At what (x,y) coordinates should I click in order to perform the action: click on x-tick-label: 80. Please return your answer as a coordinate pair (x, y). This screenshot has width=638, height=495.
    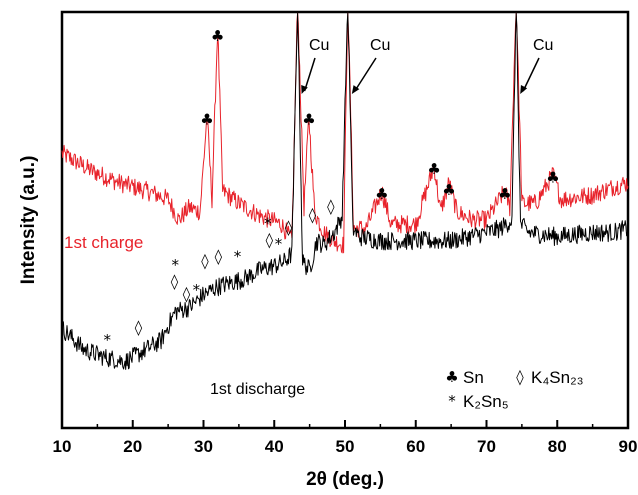
    Looking at the image, I should click on (557, 446).